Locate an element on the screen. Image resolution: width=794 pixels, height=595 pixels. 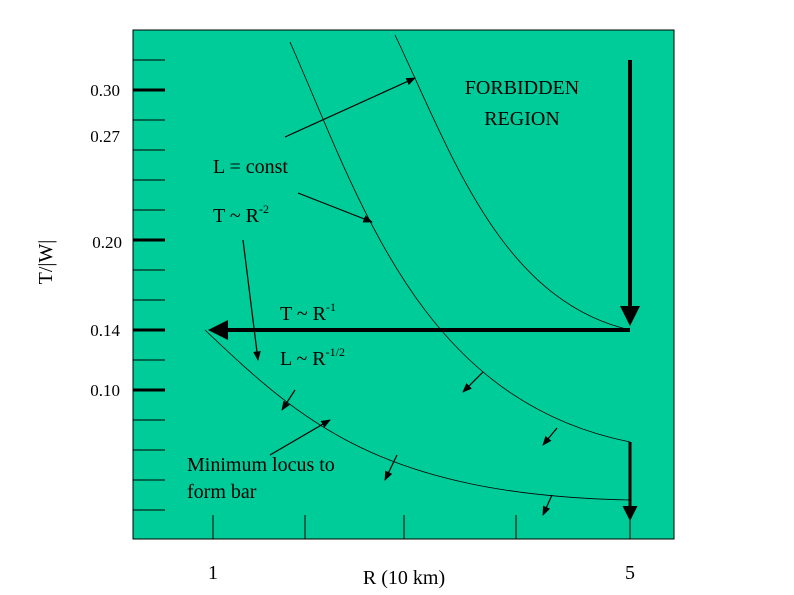
y-tick-label: 0.20 is located at coordinates (107, 242).